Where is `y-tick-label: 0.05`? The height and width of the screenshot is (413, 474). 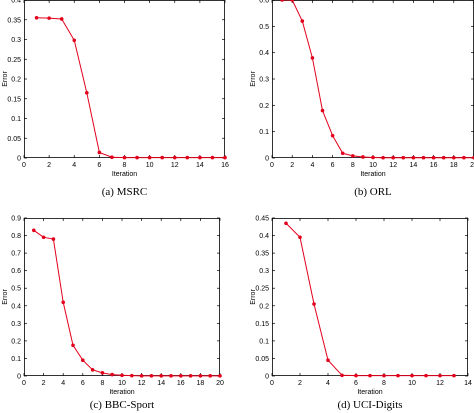 y-tick-label: 0.05 is located at coordinates (262, 359).